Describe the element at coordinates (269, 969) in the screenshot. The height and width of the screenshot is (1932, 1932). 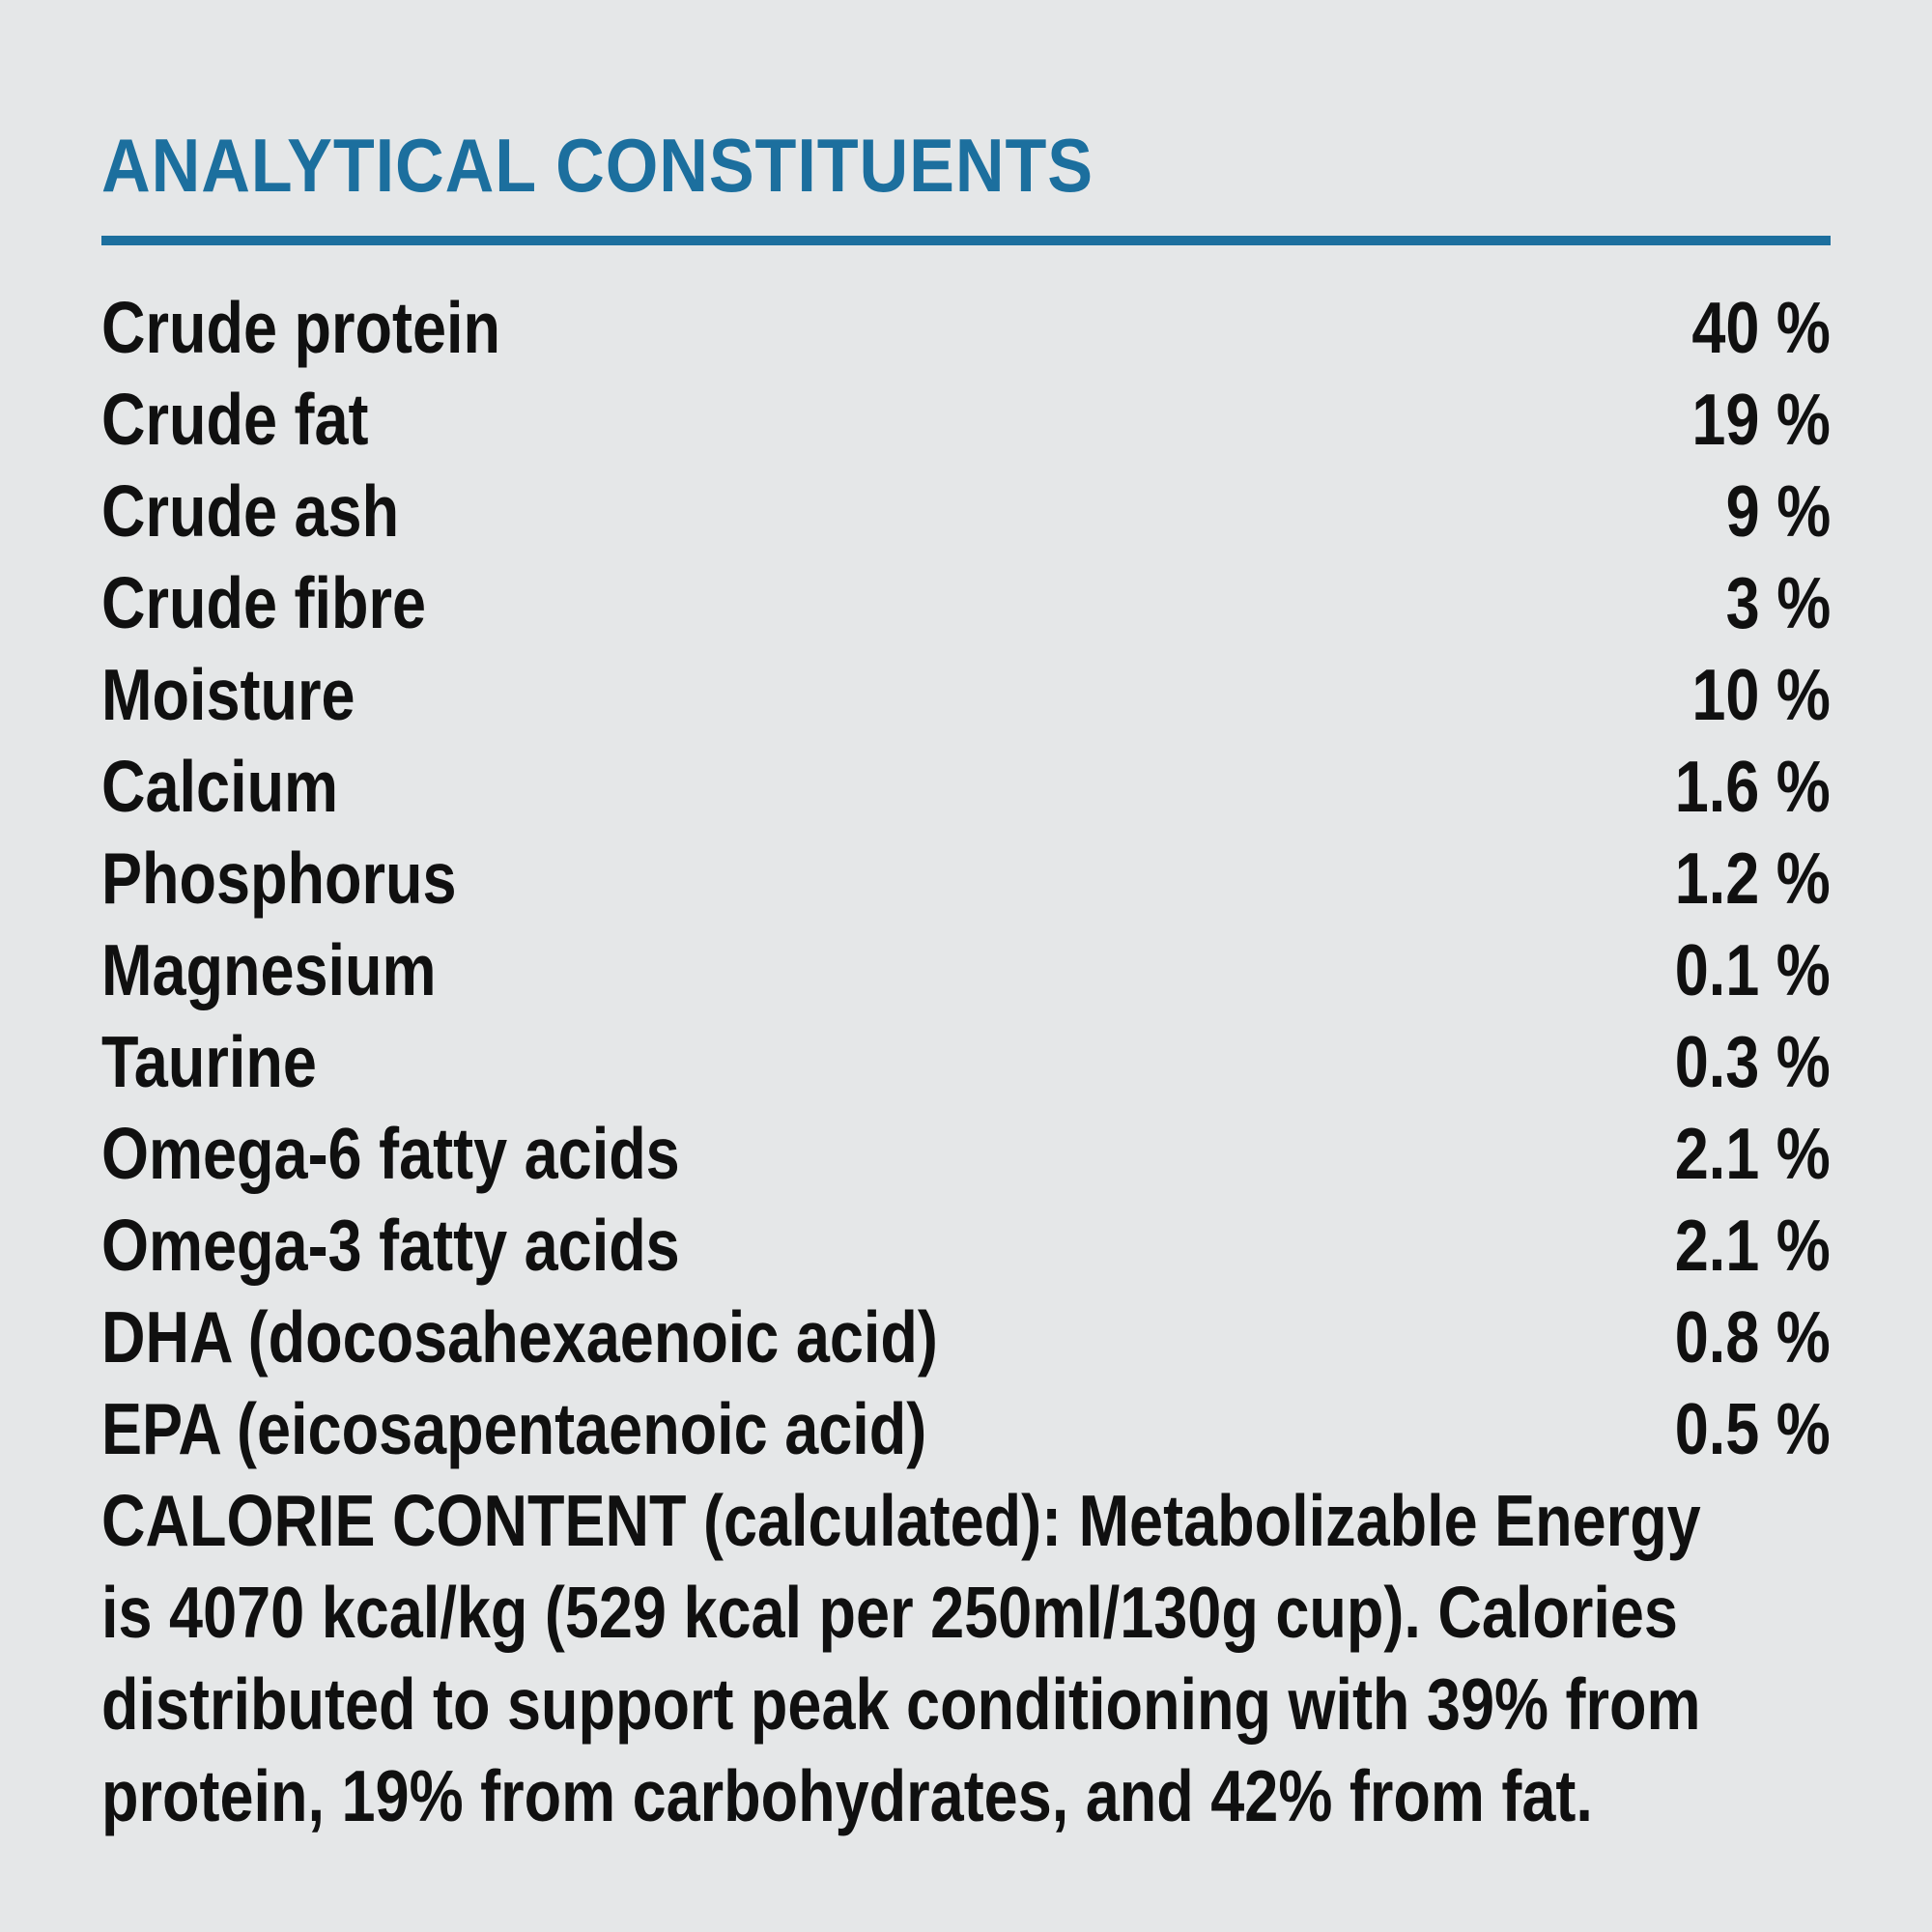
I see `constituent-label: Magnesium` at that location.